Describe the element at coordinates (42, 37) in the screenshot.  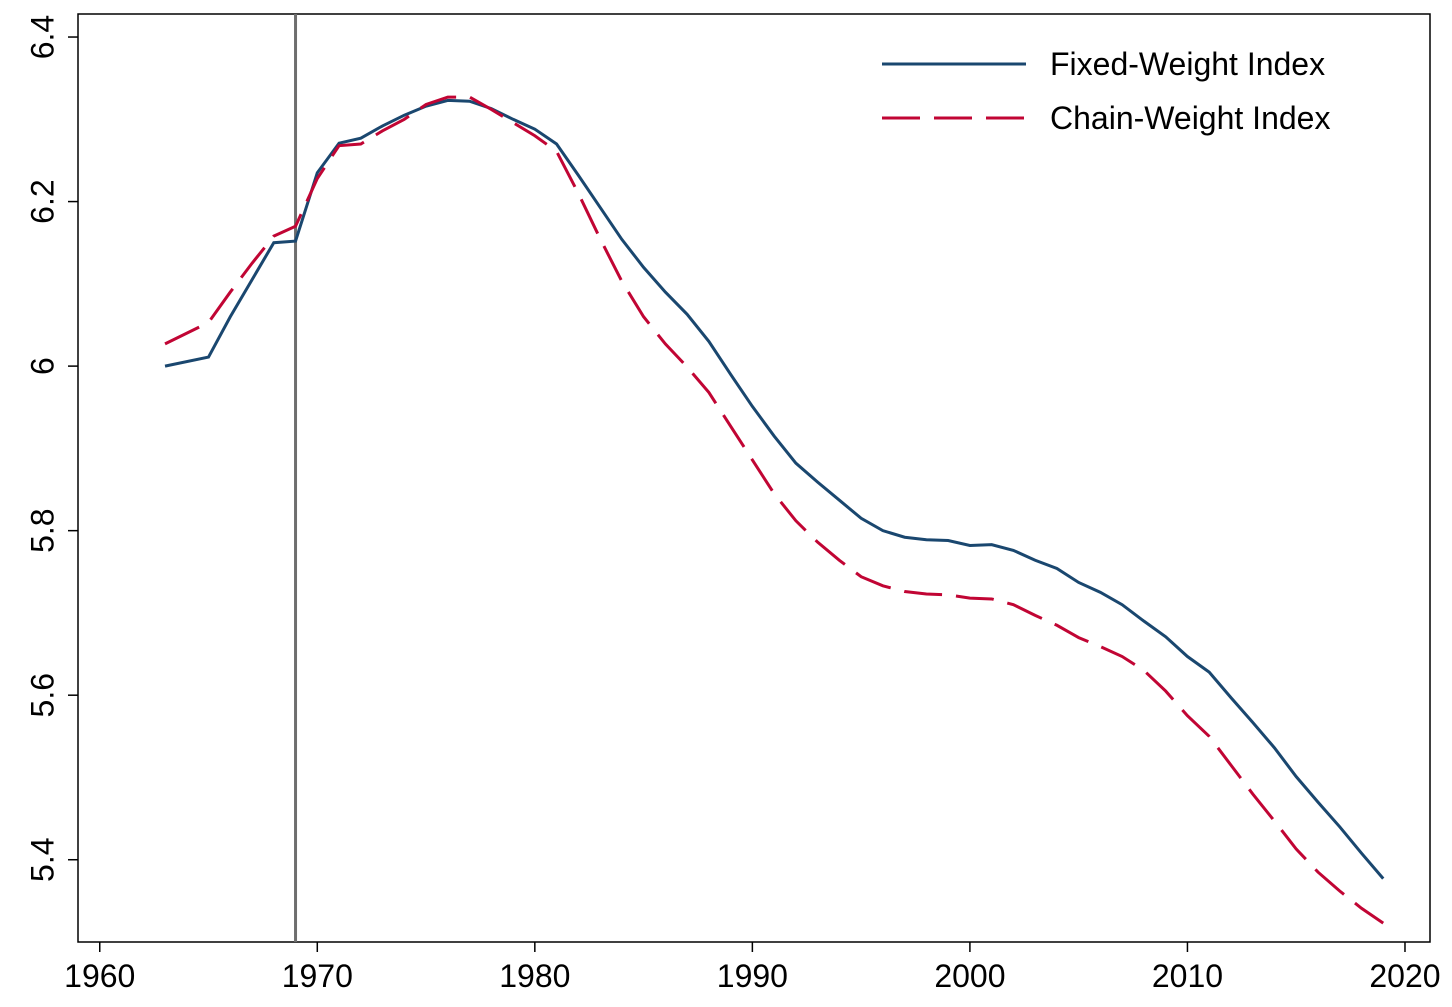
I see `y-tick-label: 6.4` at that location.